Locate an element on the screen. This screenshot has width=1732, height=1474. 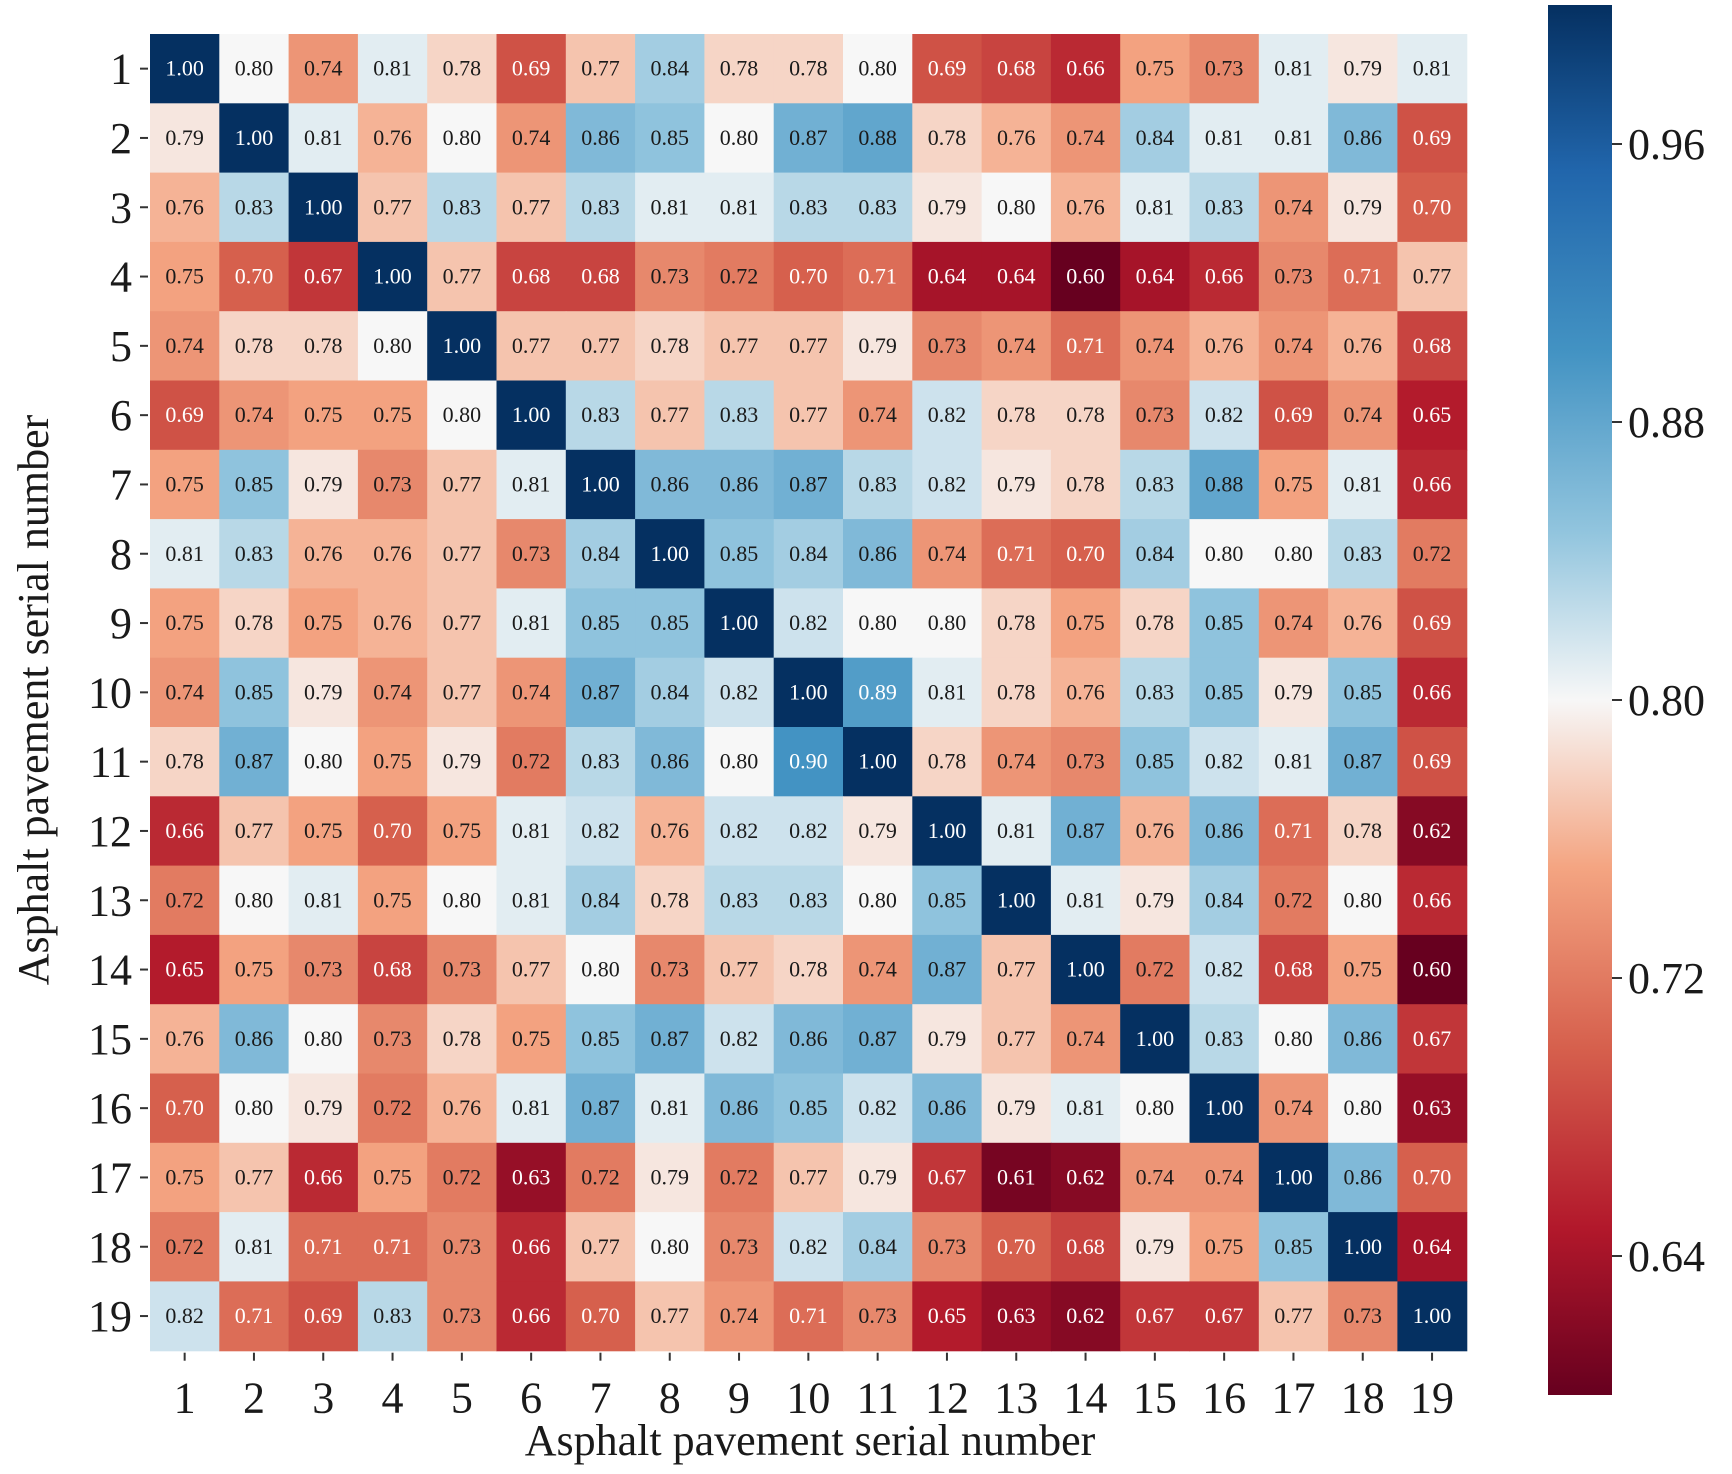
heatmap-cell-r5-c18 is located at coordinates (1363, 346).